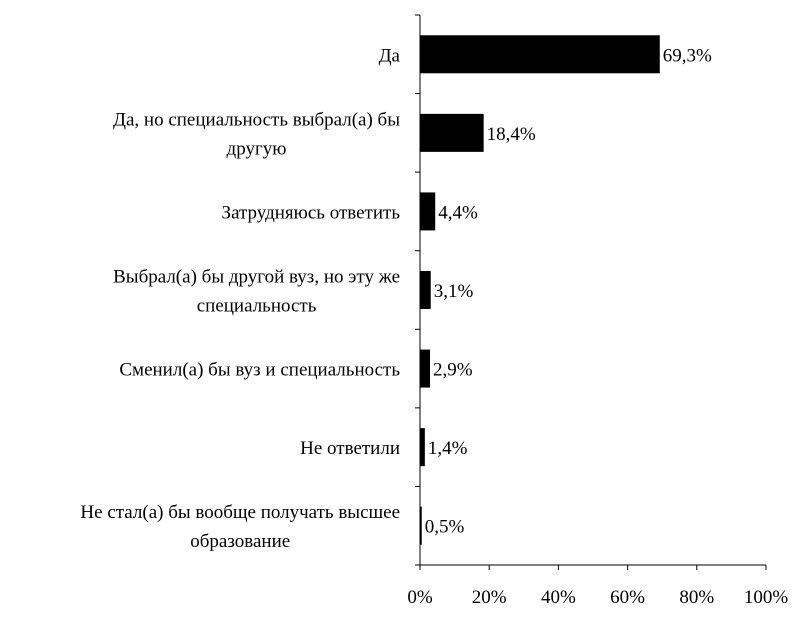  Describe the element at coordinates (256, 277) in the screenshot. I see `category-label-line: Выбрал(а) бы другой вуз, но эту же` at that location.